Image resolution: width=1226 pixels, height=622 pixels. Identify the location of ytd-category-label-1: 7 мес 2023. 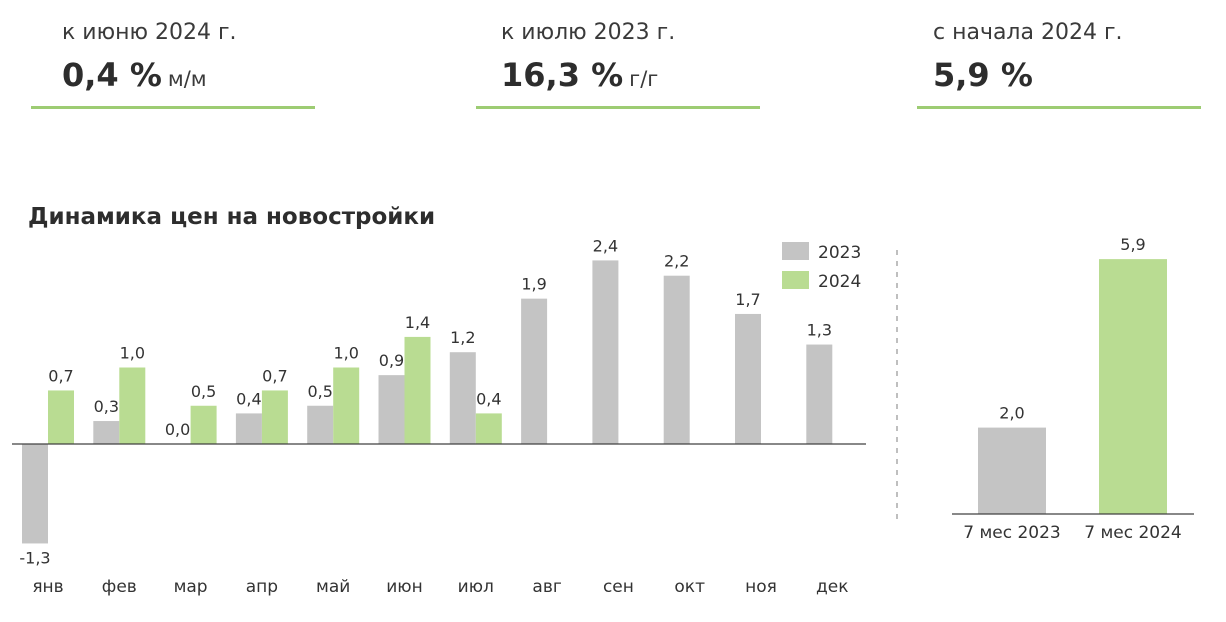
(1012, 533).